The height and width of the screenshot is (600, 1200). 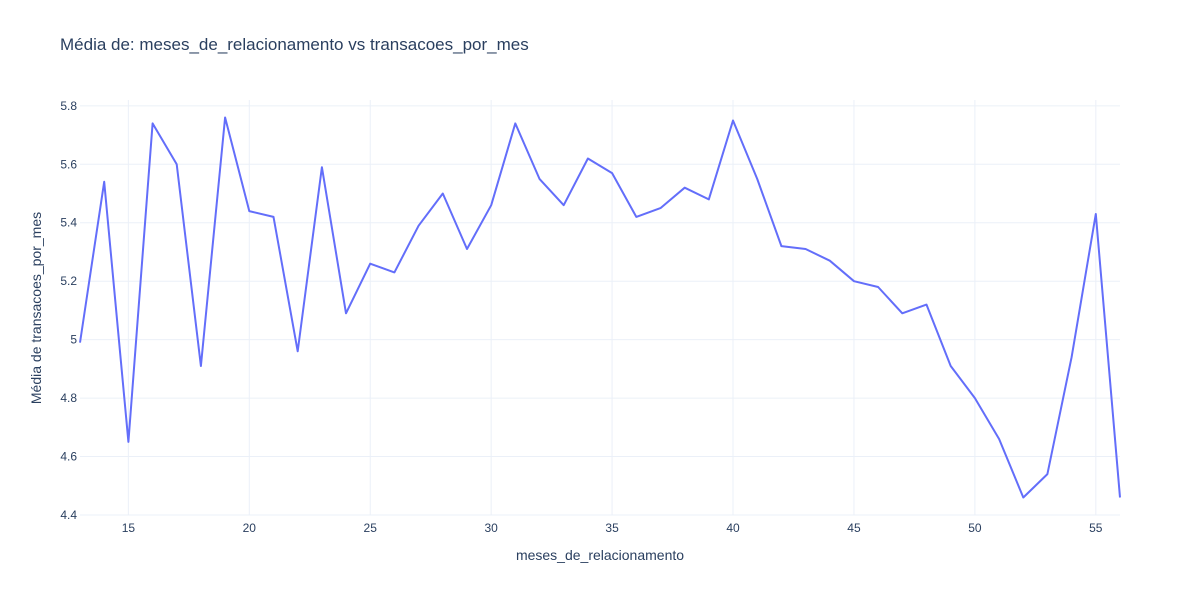 I want to click on x-tick-label: 25, so click(x=371, y=528).